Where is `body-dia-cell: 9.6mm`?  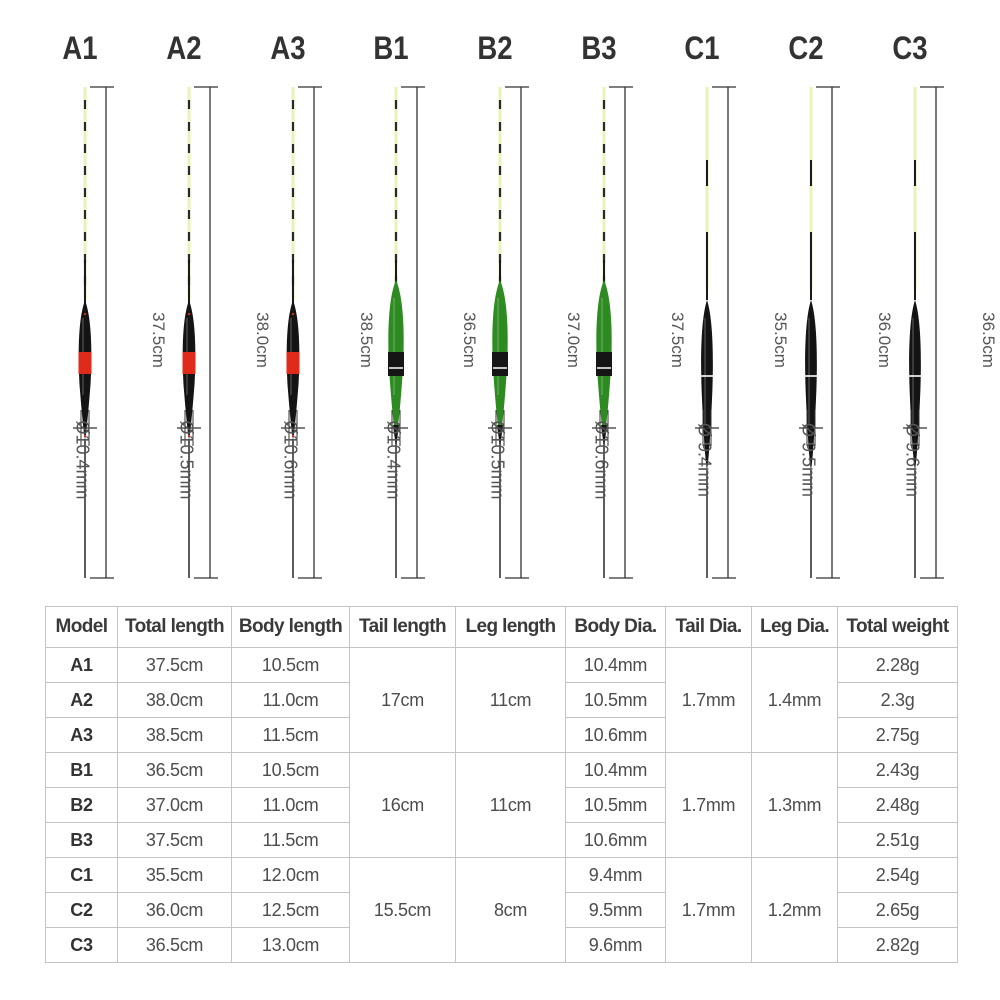 body-dia-cell: 9.6mm is located at coordinates (615, 945).